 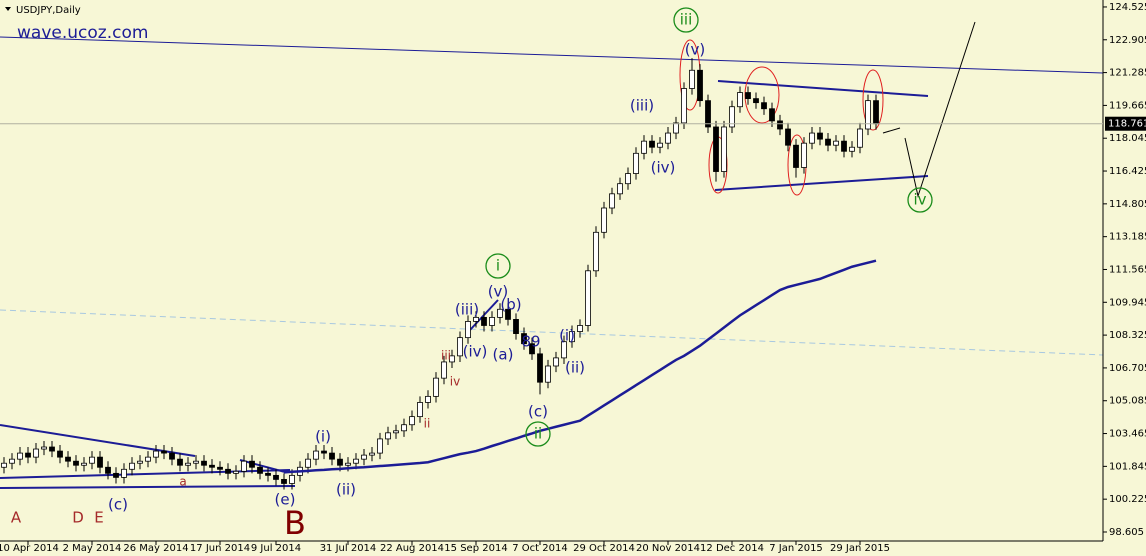 What do you see at coordinates (539, 548) in the screenshot?
I see `x-tick-label: 7 Oct 2014` at bounding box center [539, 548].